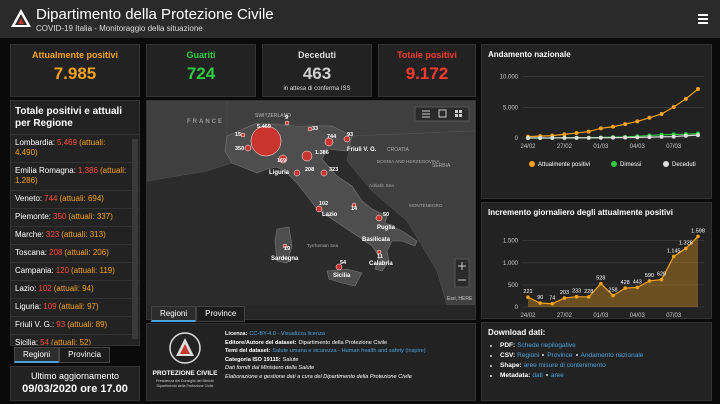  Describe the element at coordinates (661, 275) in the screenshot. I see `value-label: 620` at that location.